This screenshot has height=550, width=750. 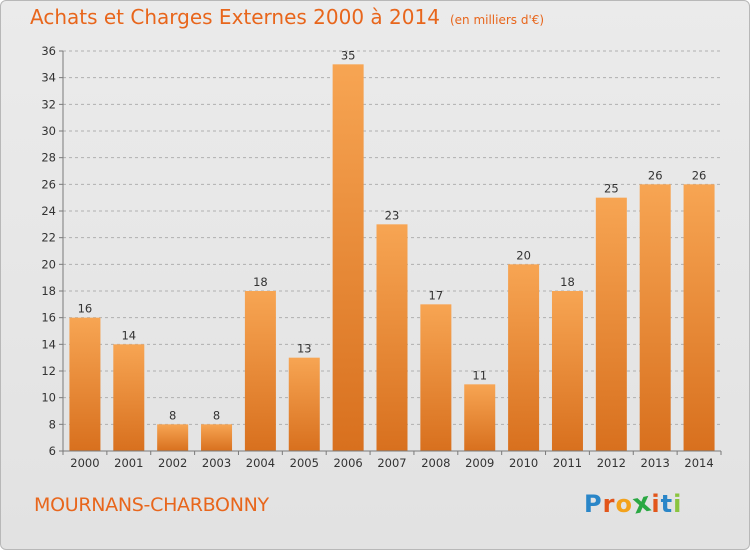 I want to click on x-tick-label: 2010, so click(x=523, y=463).